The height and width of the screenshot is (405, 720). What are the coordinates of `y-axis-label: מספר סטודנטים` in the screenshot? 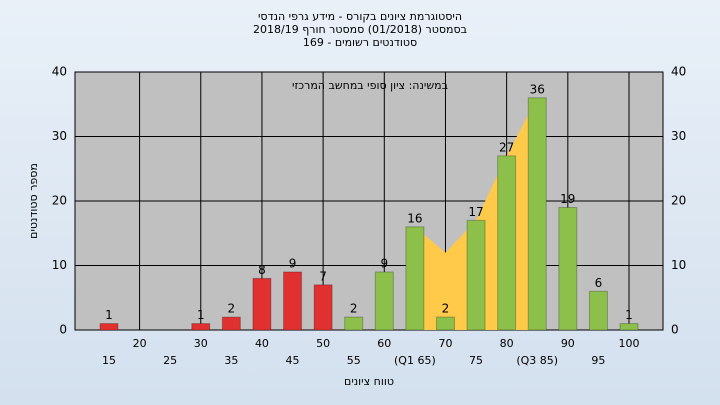 It's located at (33, 201).